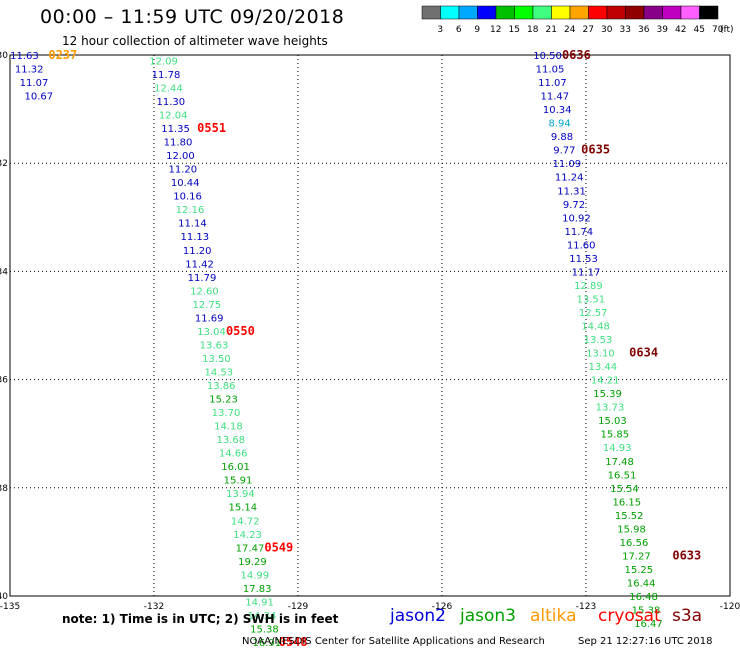 The height and width of the screenshot is (650, 740). I want to click on wave-height-label: 15.14, so click(242, 508).